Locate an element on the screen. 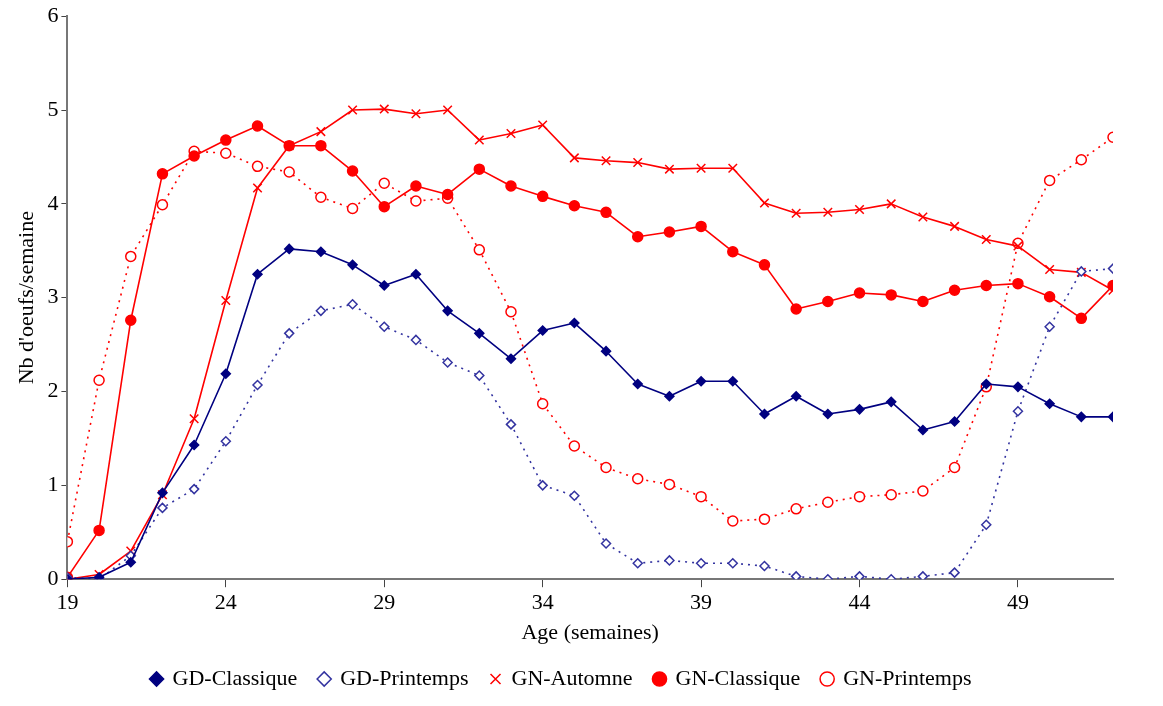 The image size is (1163, 706). legend-label: GN-Classique is located at coordinates (738, 677).